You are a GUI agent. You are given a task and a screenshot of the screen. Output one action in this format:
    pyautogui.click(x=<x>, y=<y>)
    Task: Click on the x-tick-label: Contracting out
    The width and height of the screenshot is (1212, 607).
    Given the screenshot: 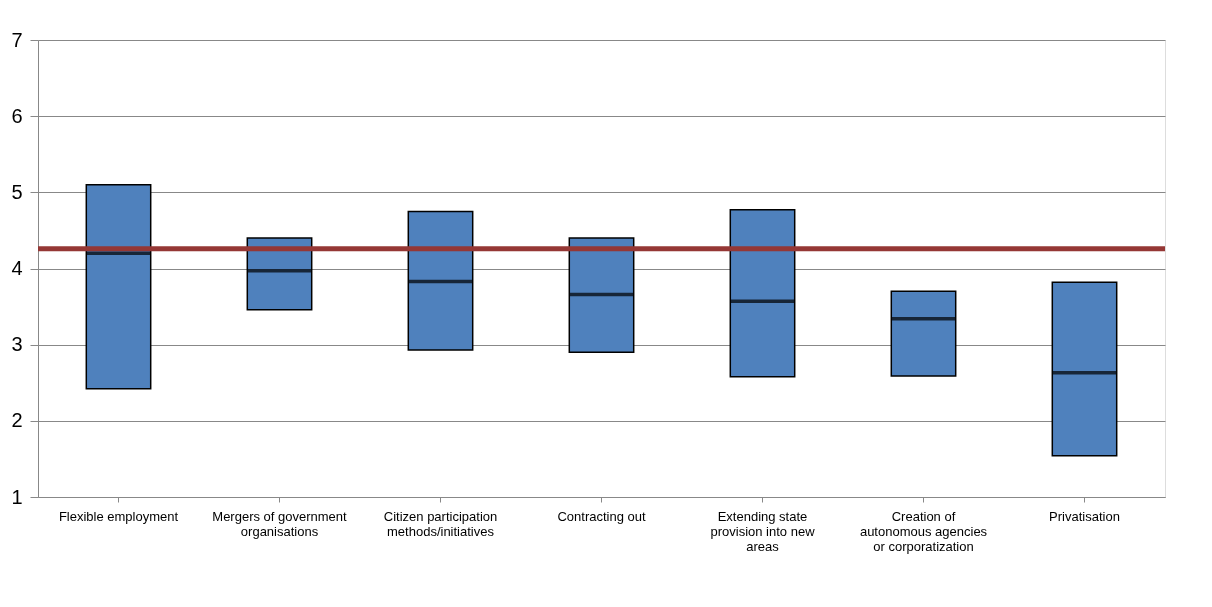 What is the action you would take?
    pyautogui.click(x=601, y=516)
    